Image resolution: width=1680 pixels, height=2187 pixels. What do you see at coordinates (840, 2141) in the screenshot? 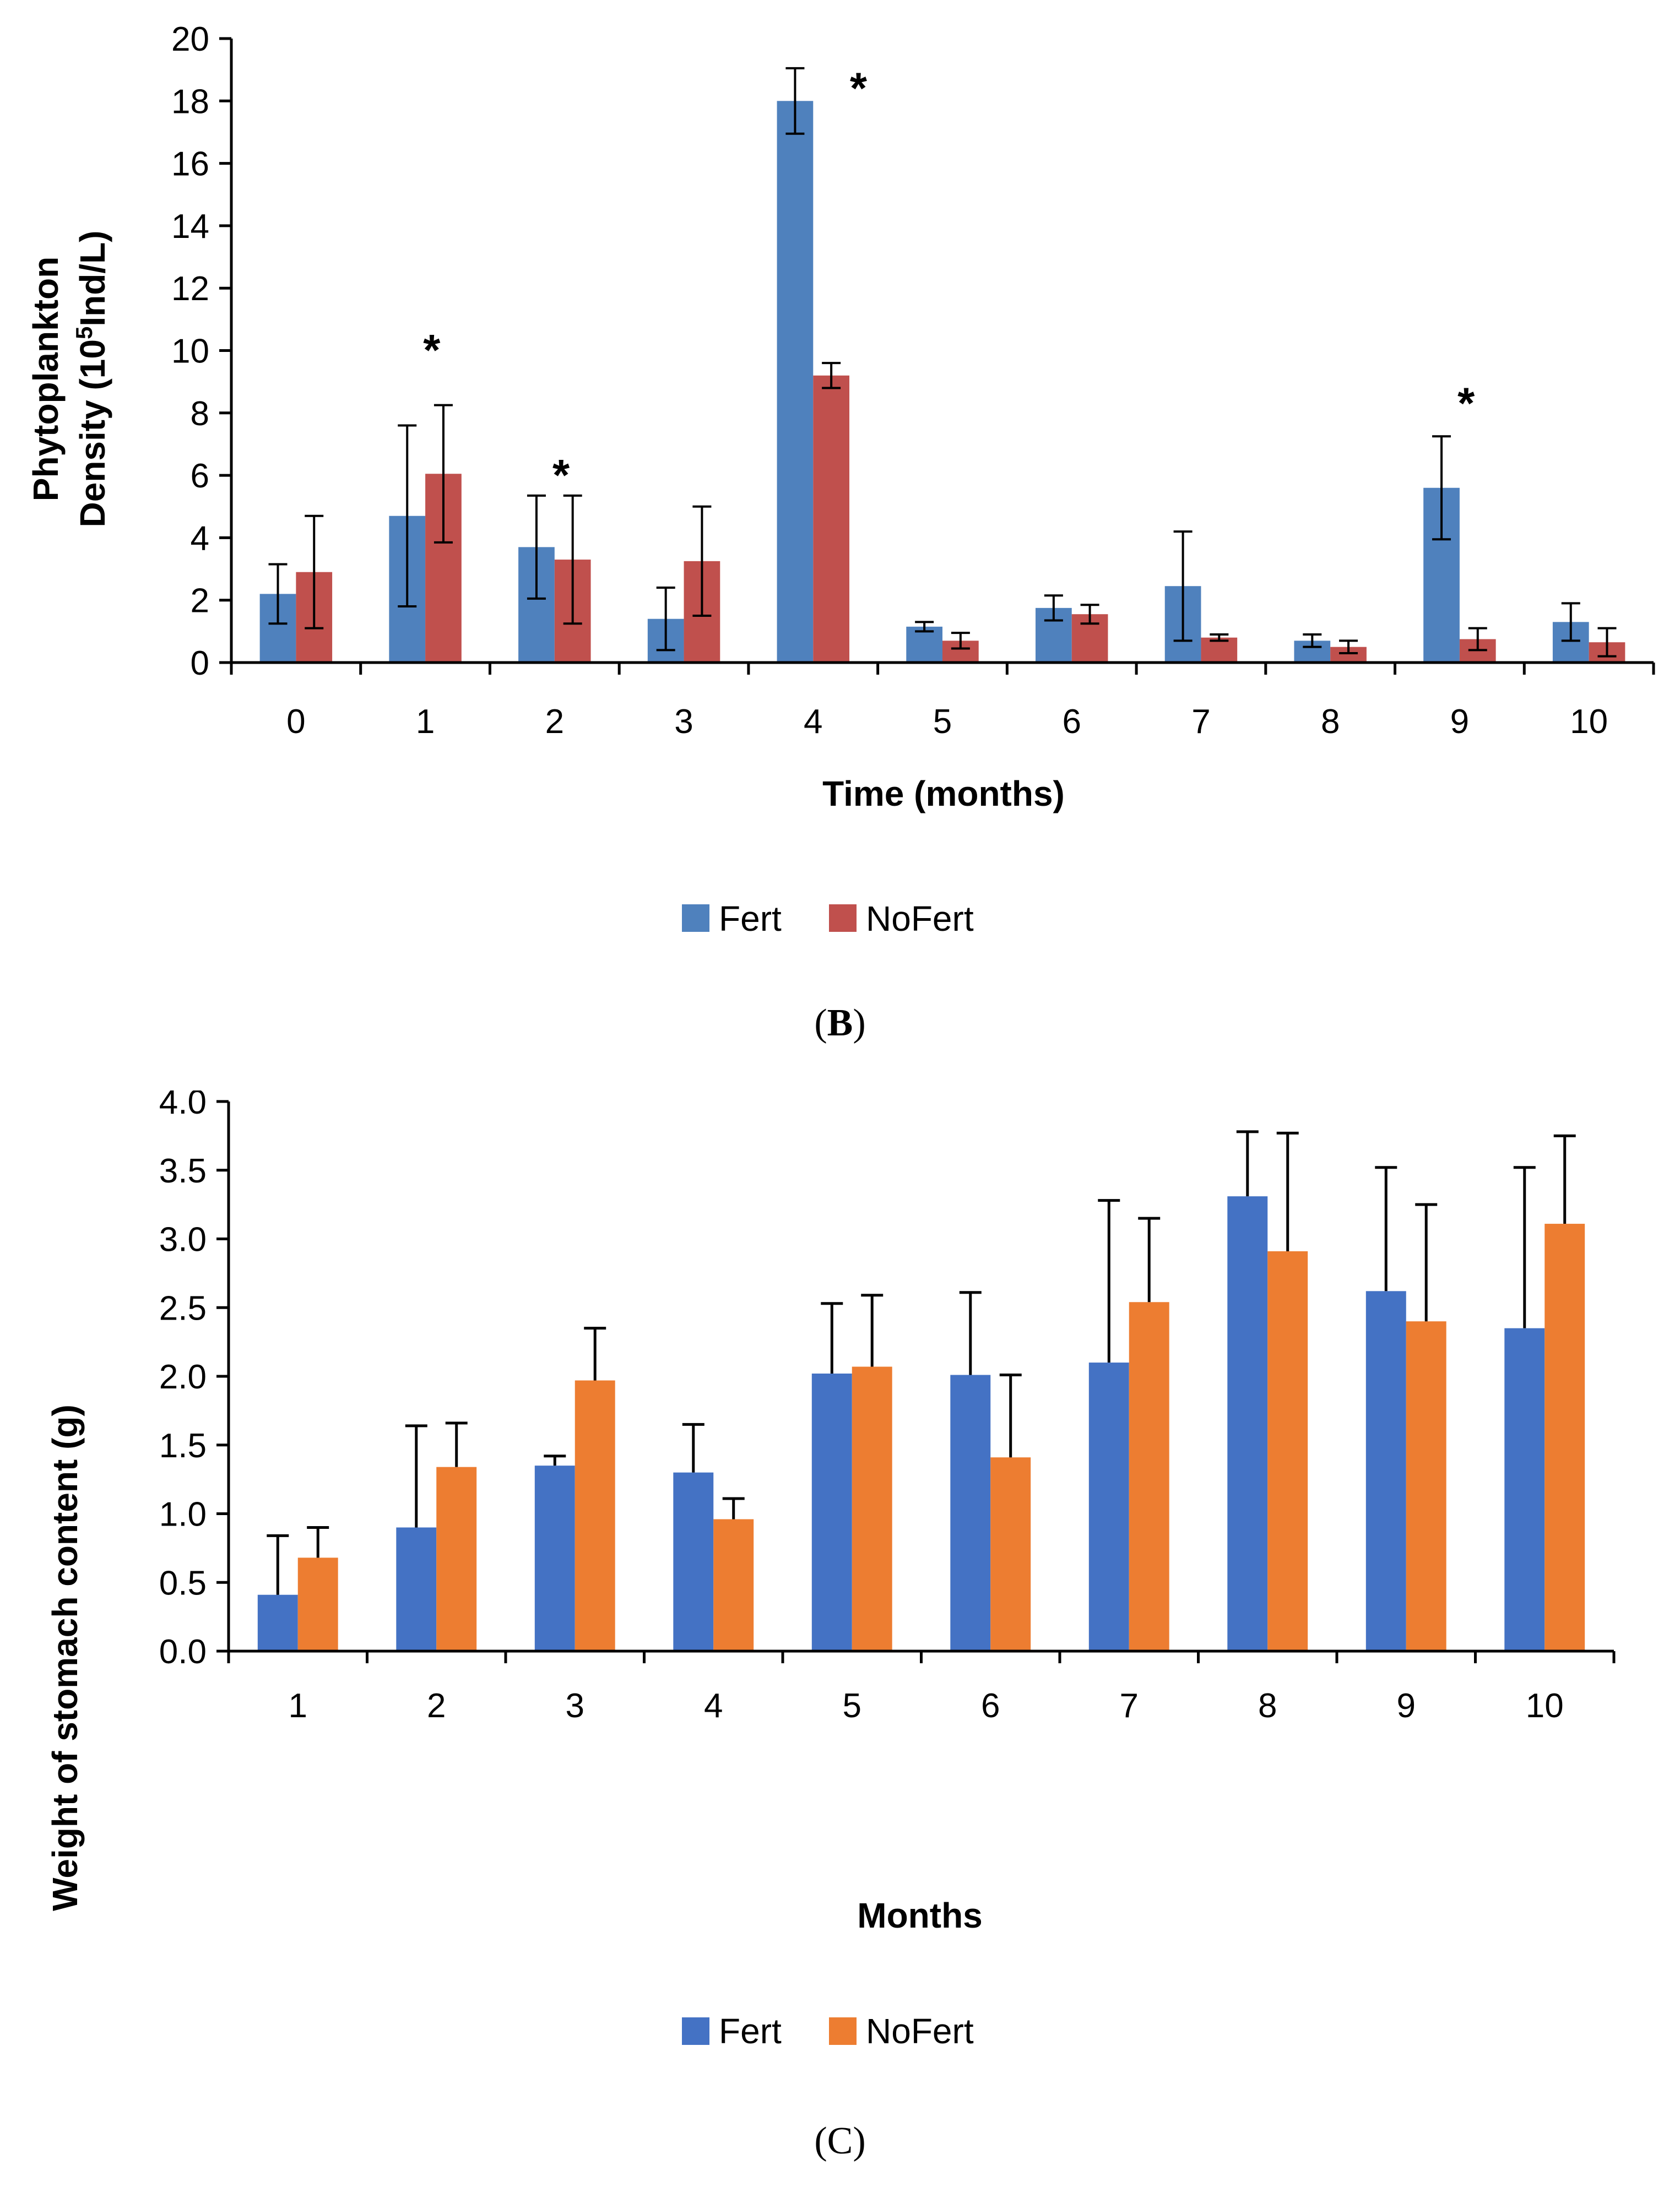
I see `caption-c: (C)` at bounding box center [840, 2141].